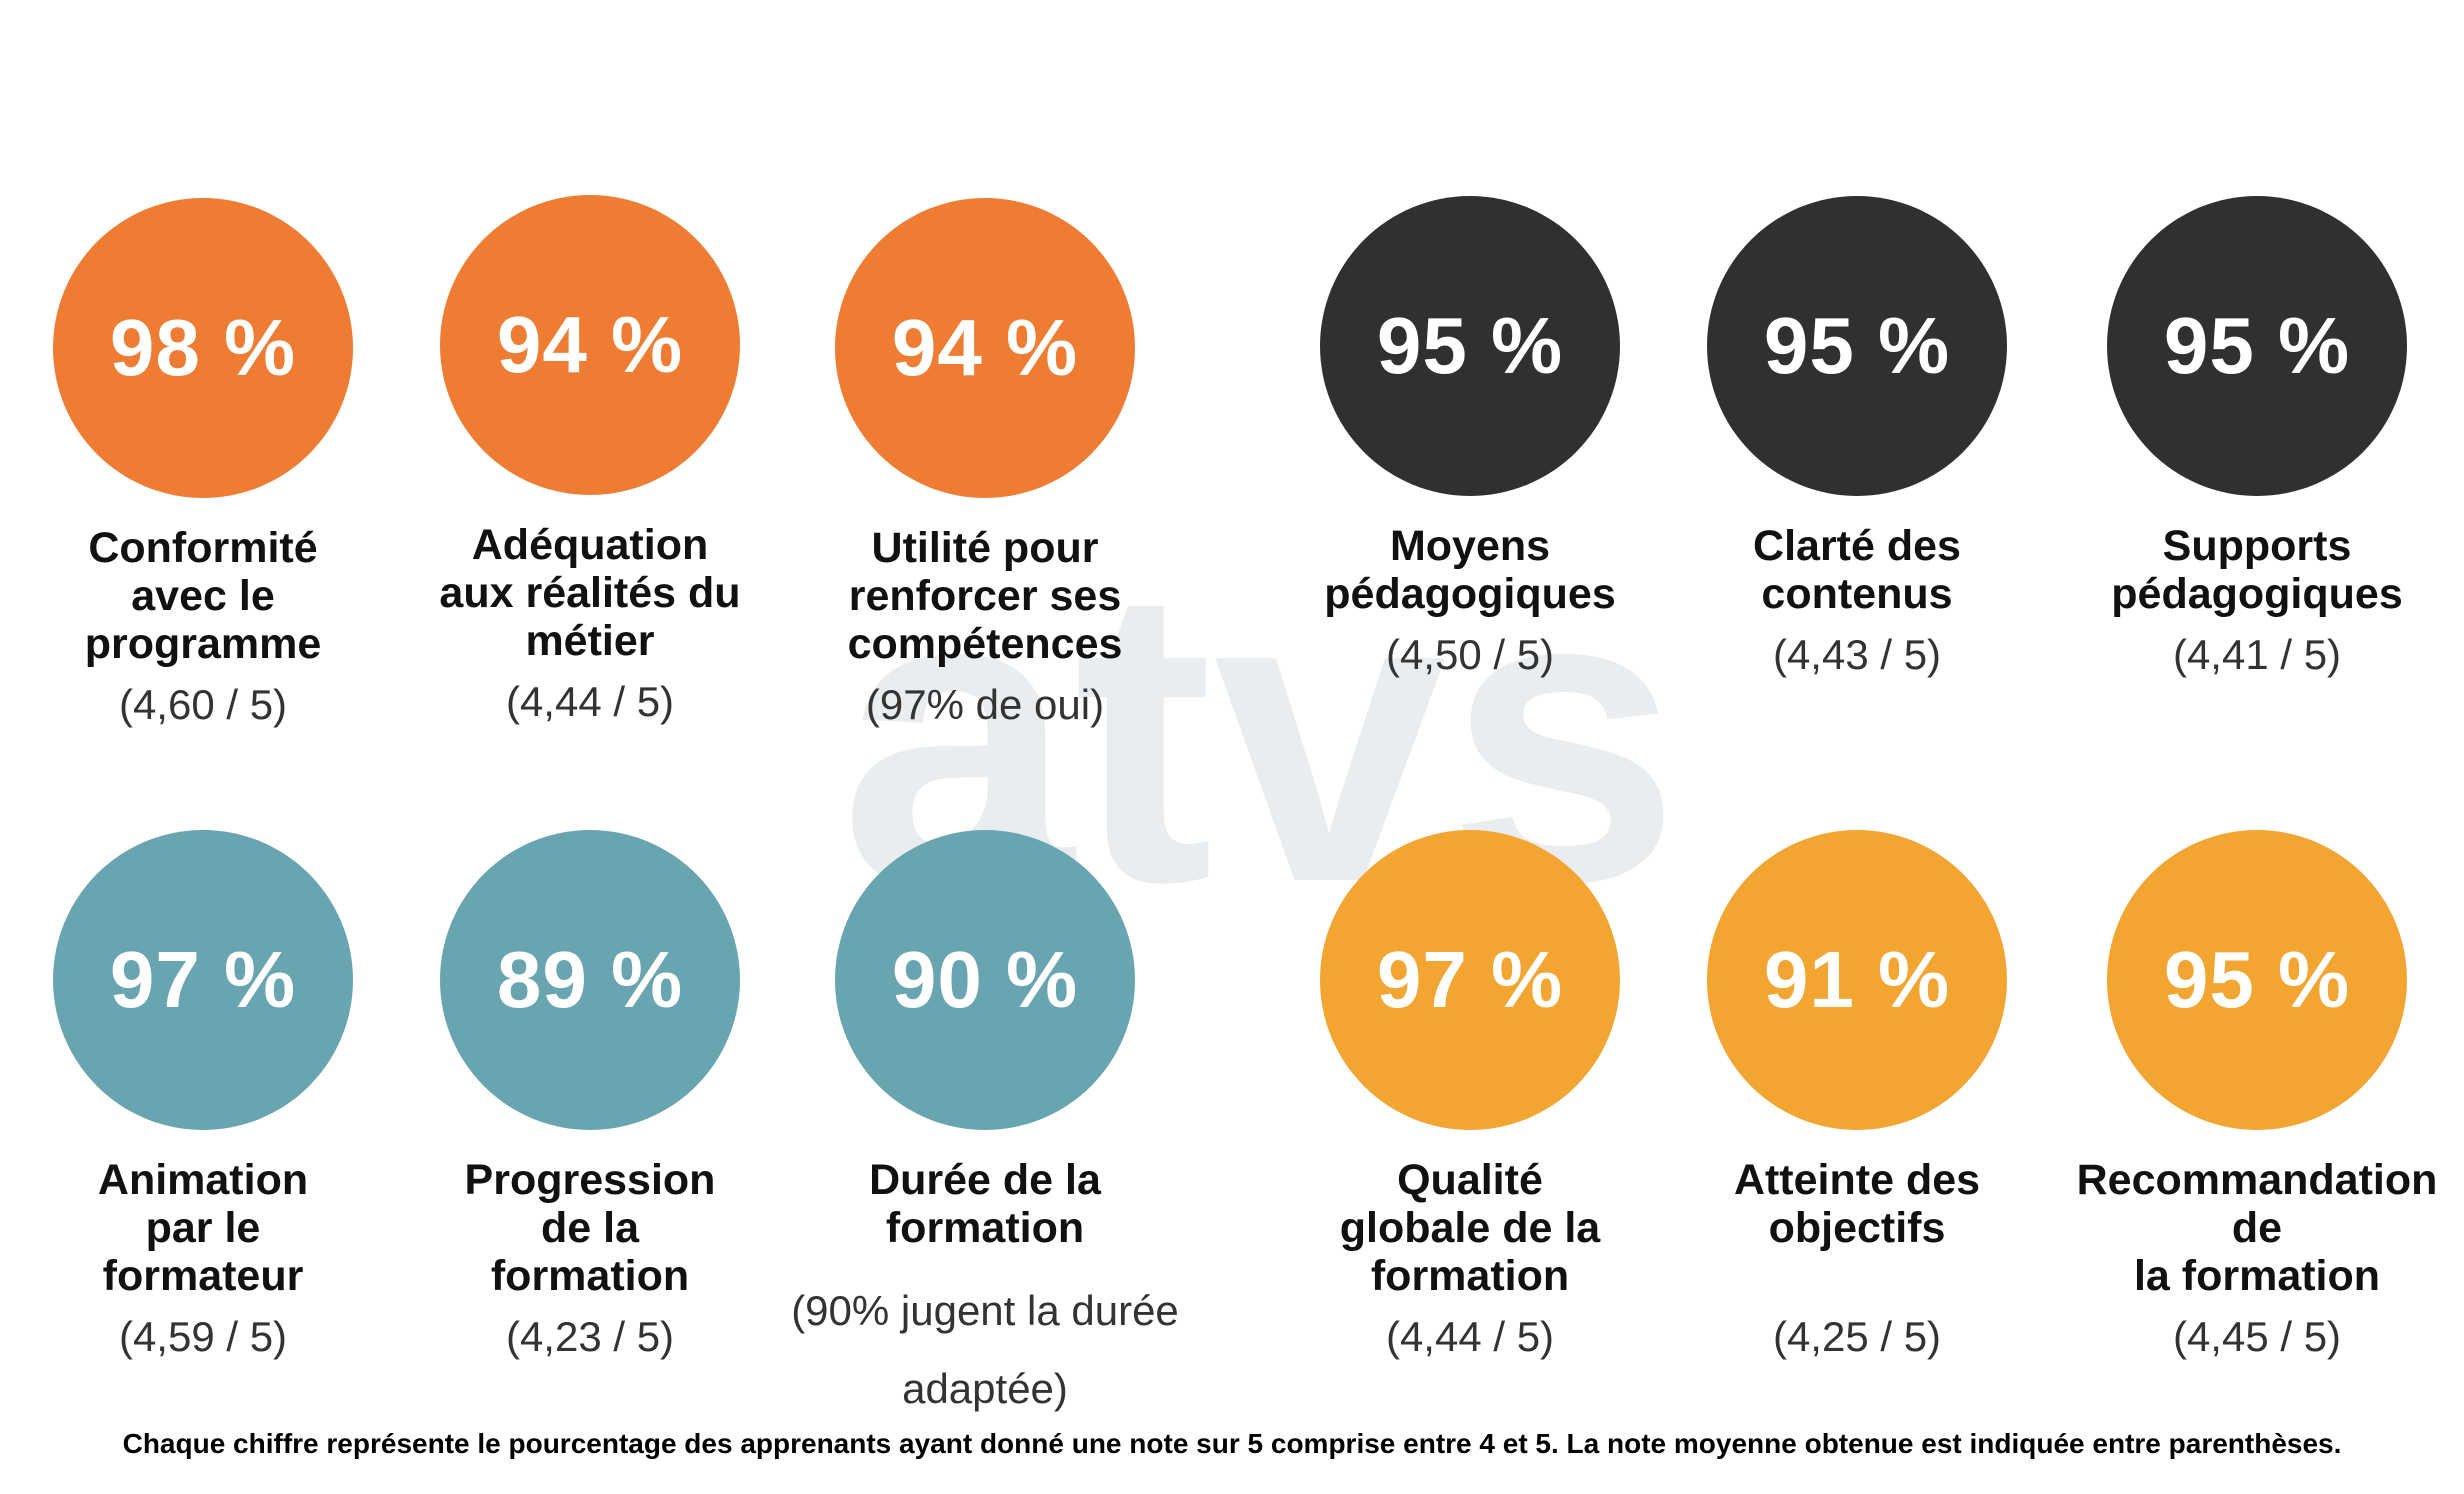 The image size is (2464, 1494). What do you see at coordinates (985, 980) in the screenshot?
I see `percentage-circle: 90 %` at bounding box center [985, 980].